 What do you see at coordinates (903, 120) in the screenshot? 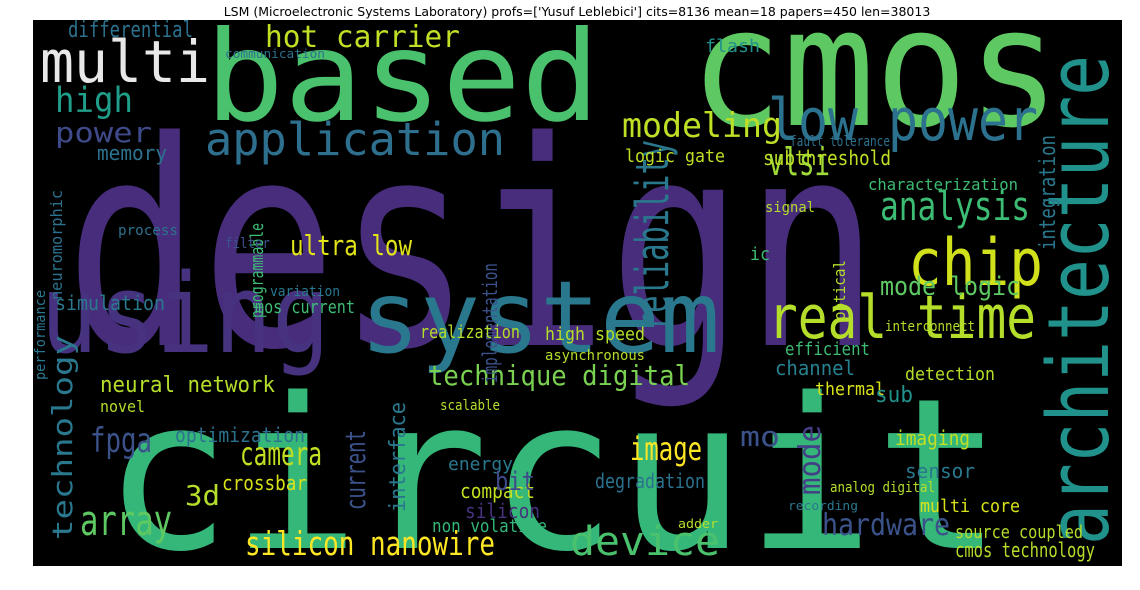
I see `word: low power` at bounding box center [903, 120].